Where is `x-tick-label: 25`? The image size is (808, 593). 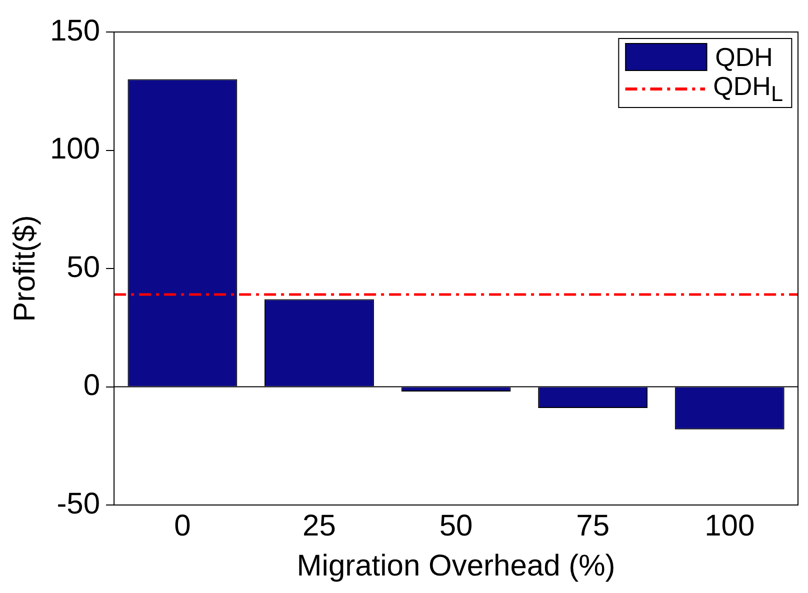
x-tick-label: 25 is located at coordinates (319, 525).